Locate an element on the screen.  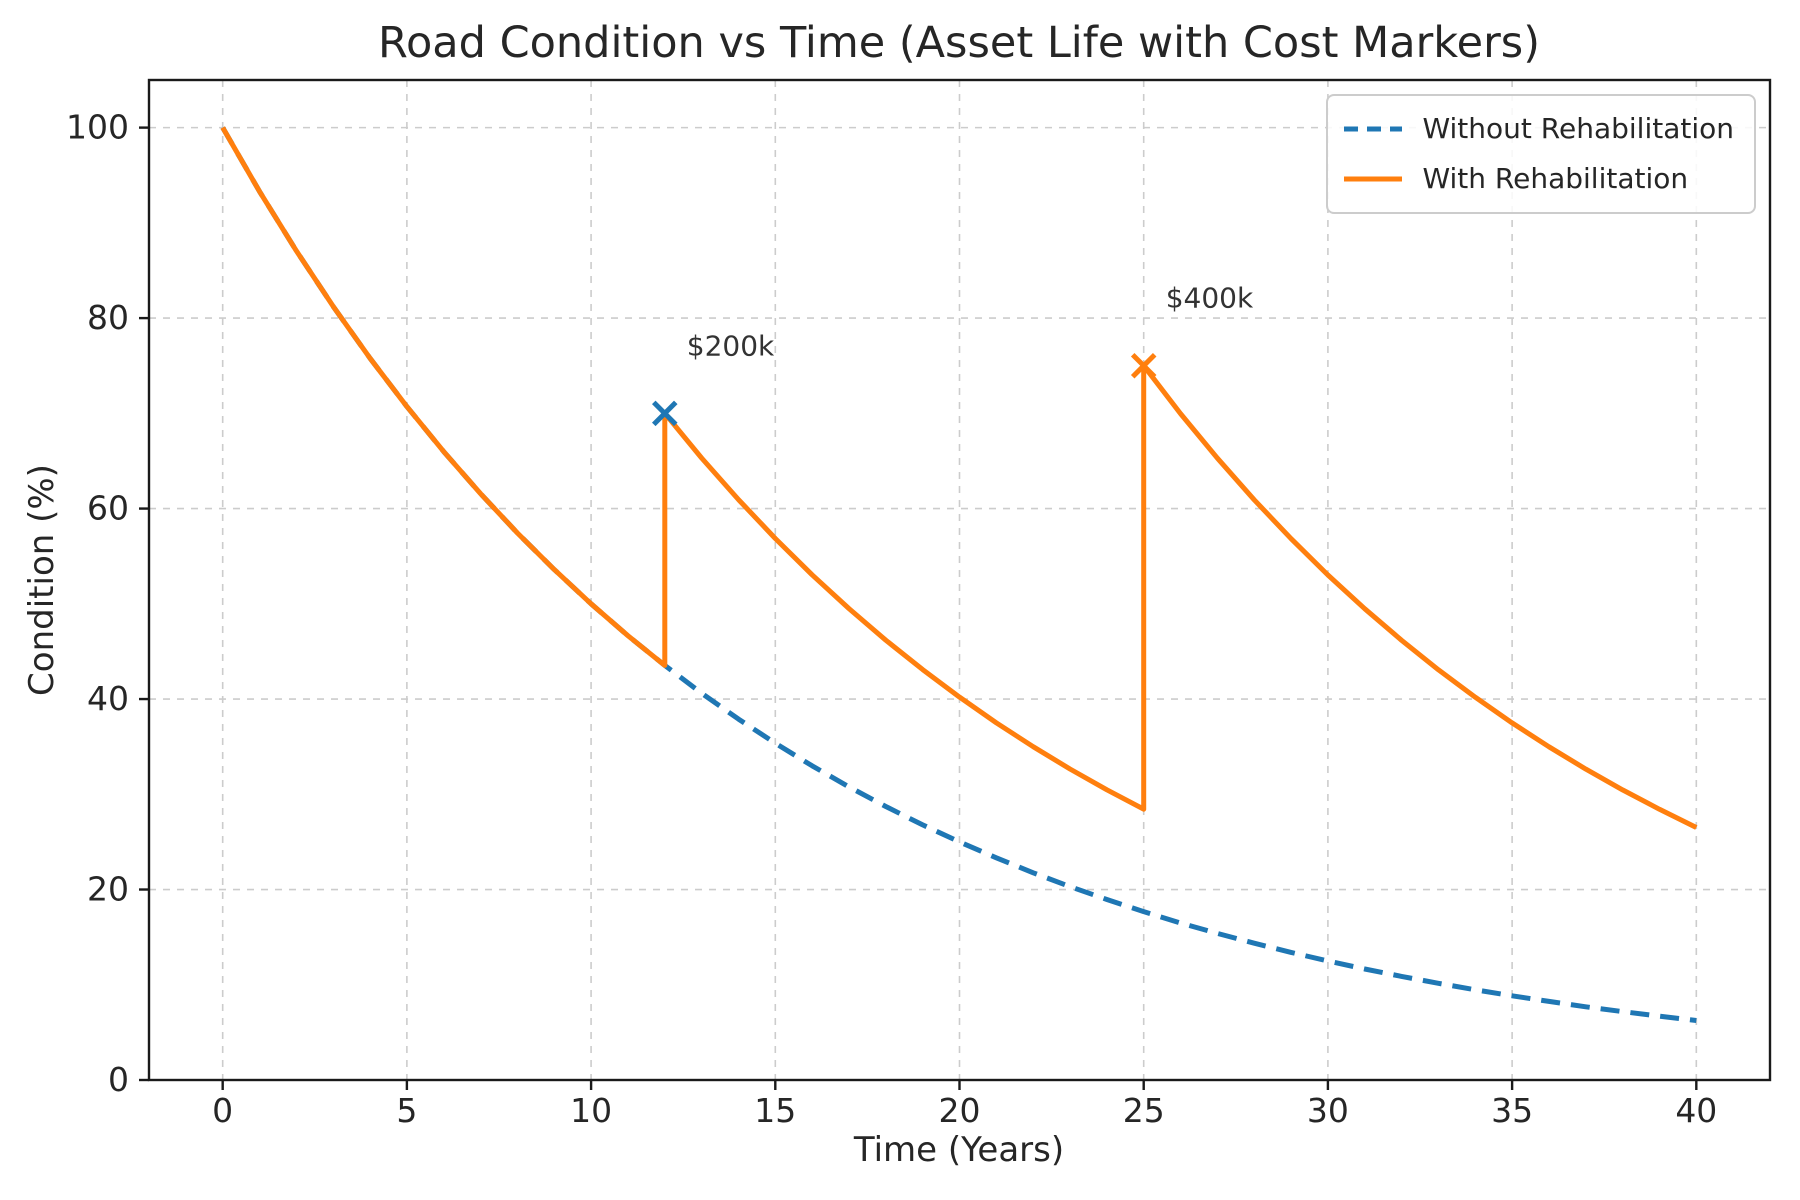
x-tick-label-40: 40 is located at coordinates (1696, 1110).